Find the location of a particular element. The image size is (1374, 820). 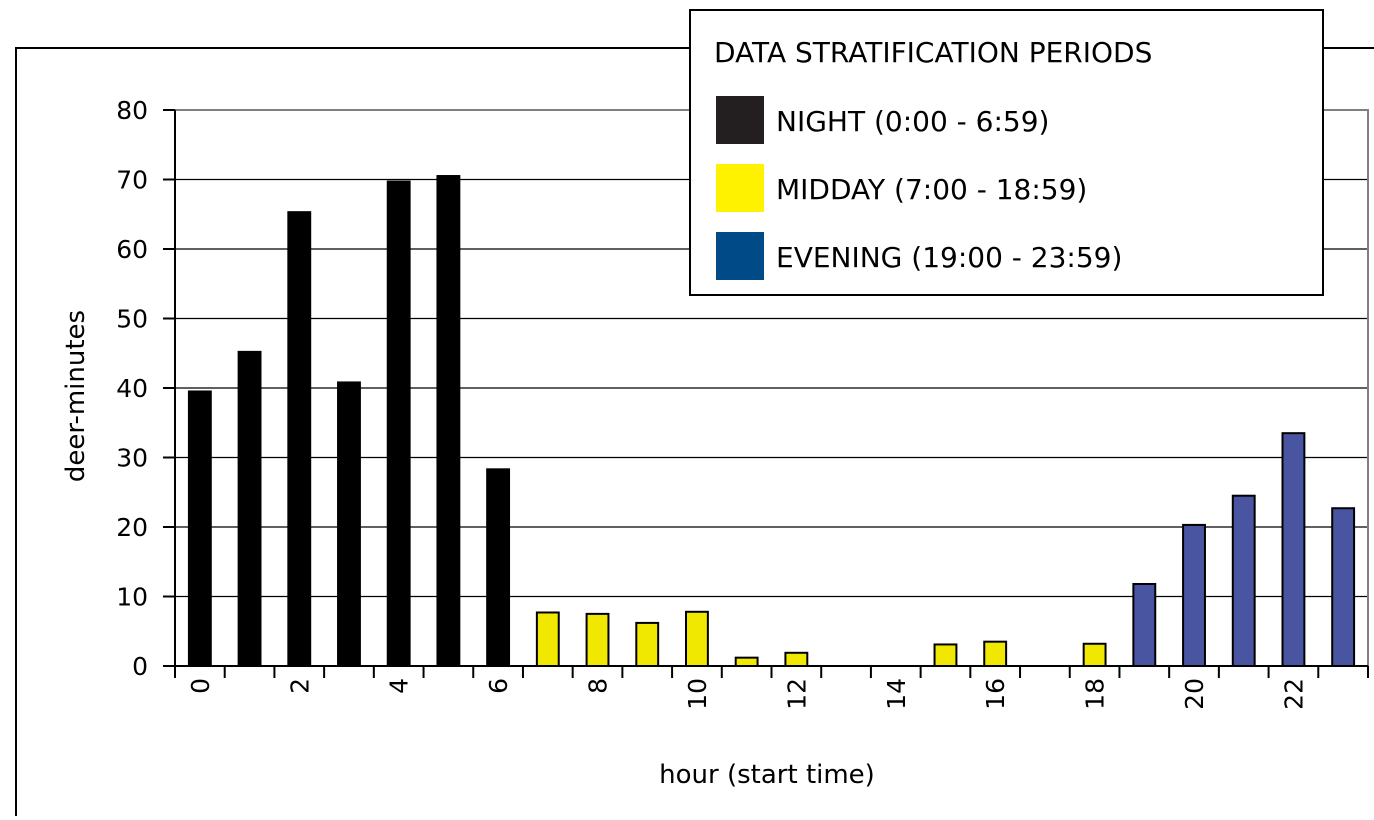

y-tick-label: 60 is located at coordinates (132, 249).